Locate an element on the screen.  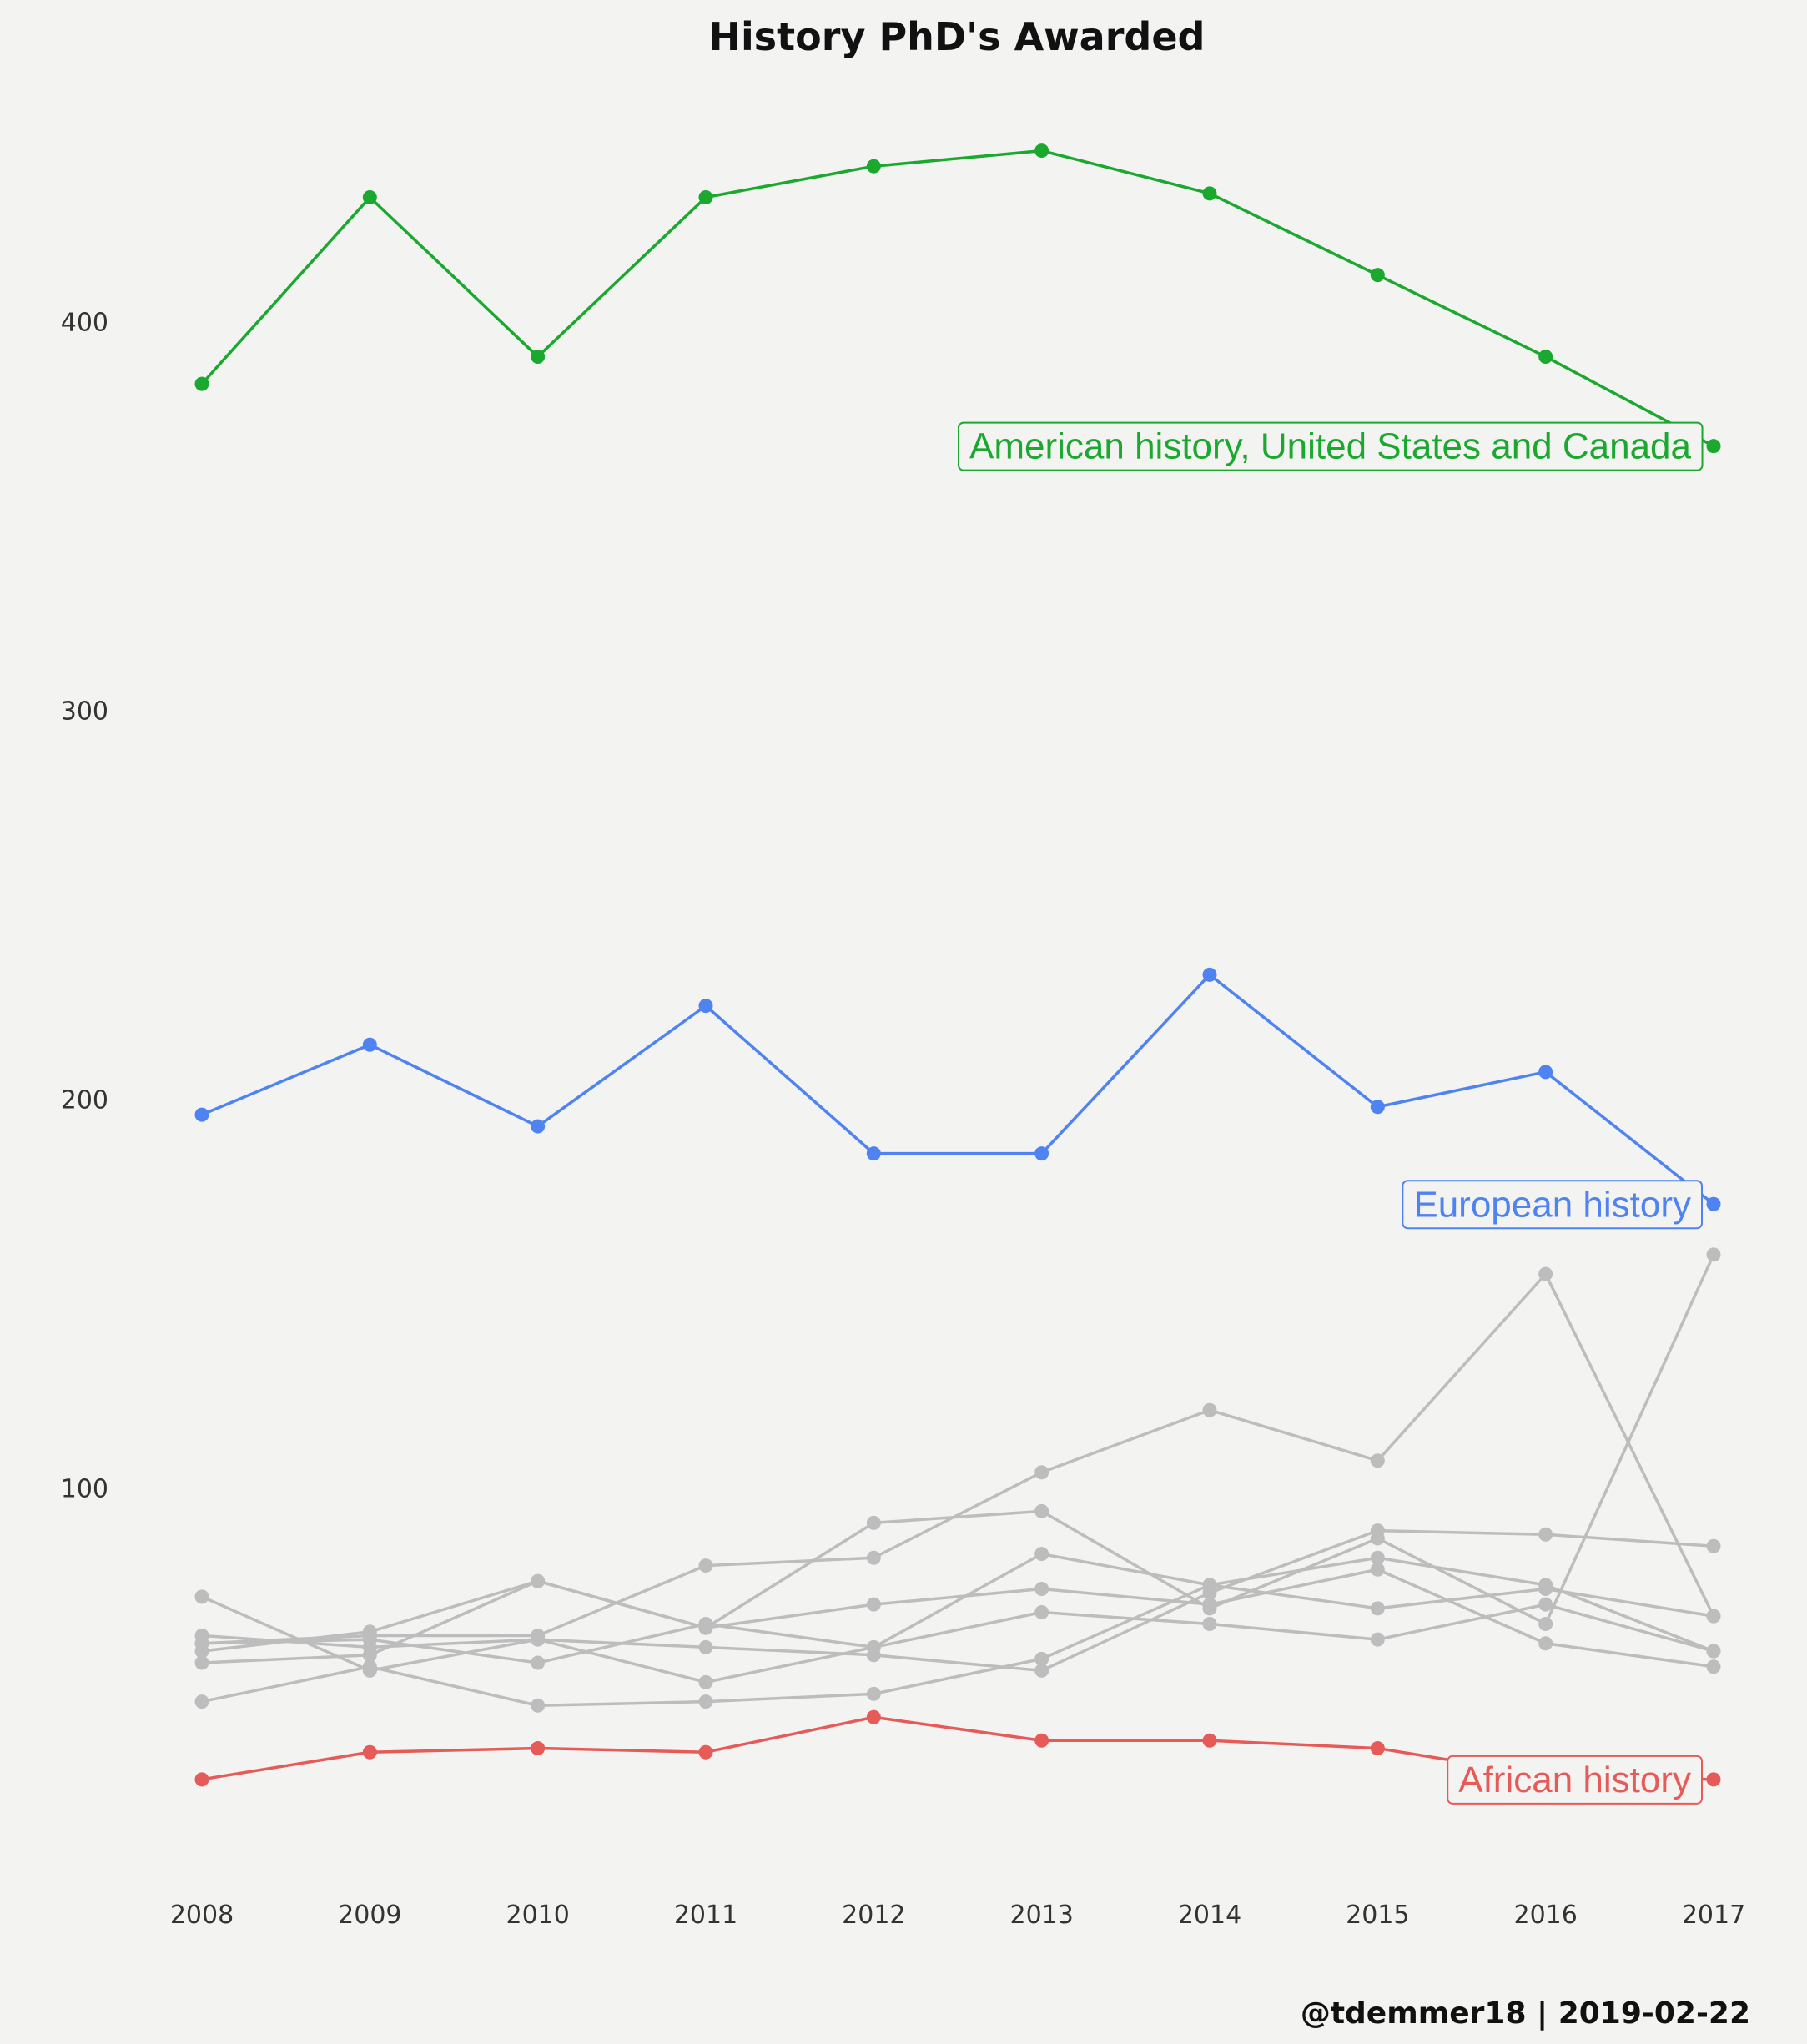
x-axis-ticks: 2008 2009 2010 2011 2012 2013 2014 2015 2016 2017 is located at coordinates (957, 1915).